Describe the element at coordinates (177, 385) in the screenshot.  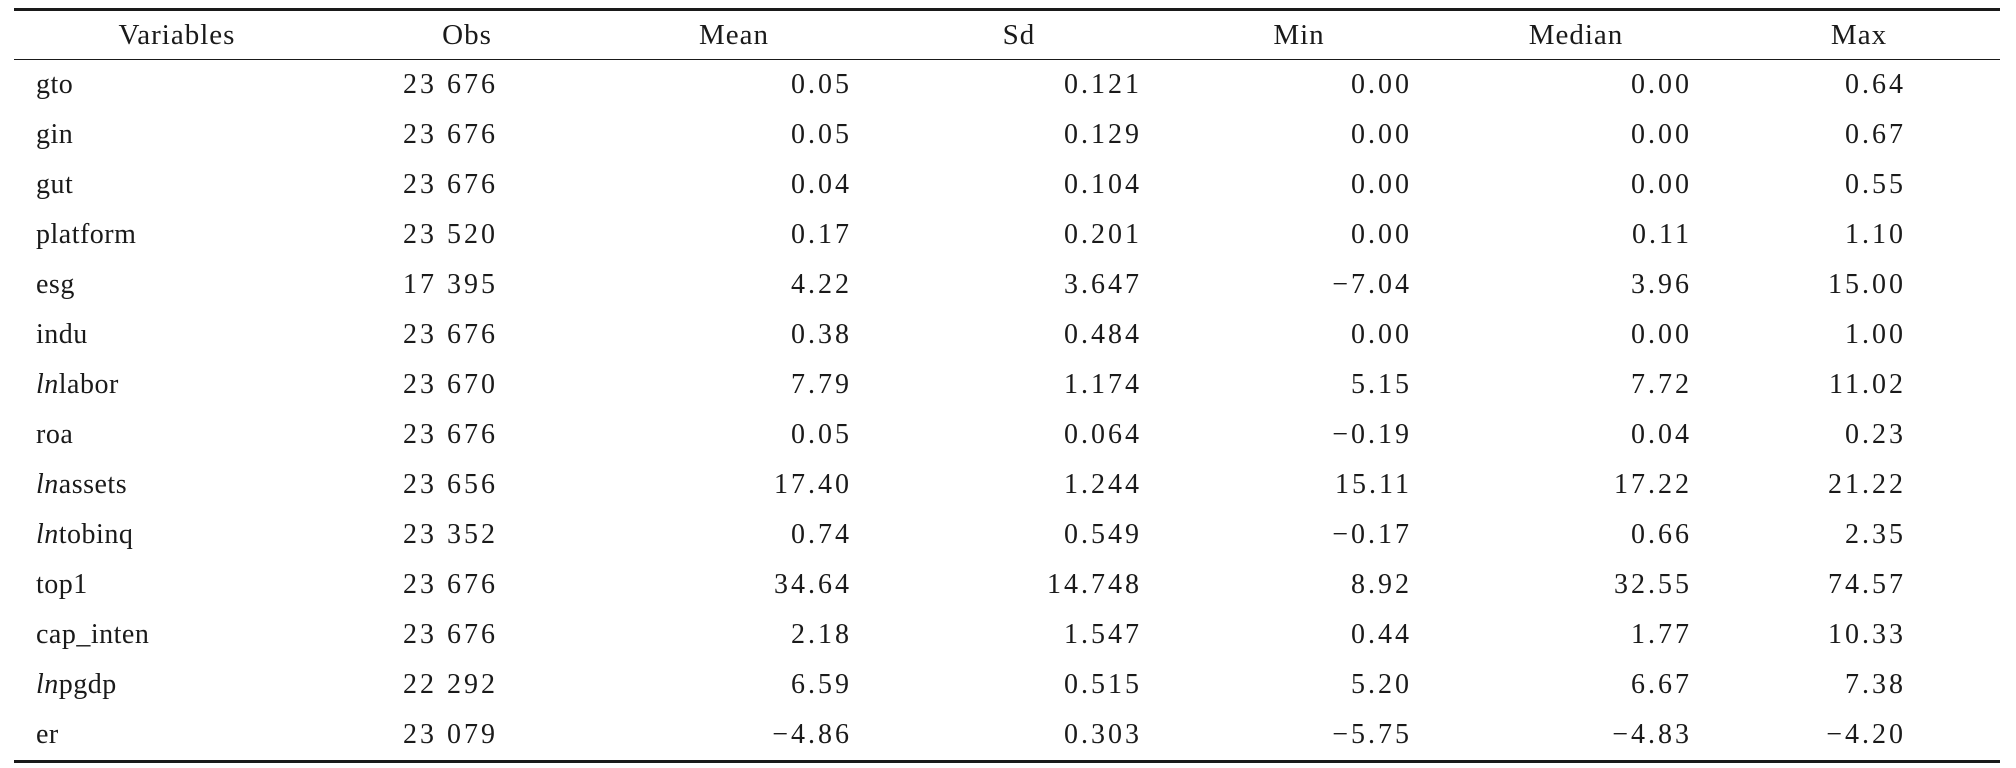
I see `variable-name-cell: lnlabor` at that location.